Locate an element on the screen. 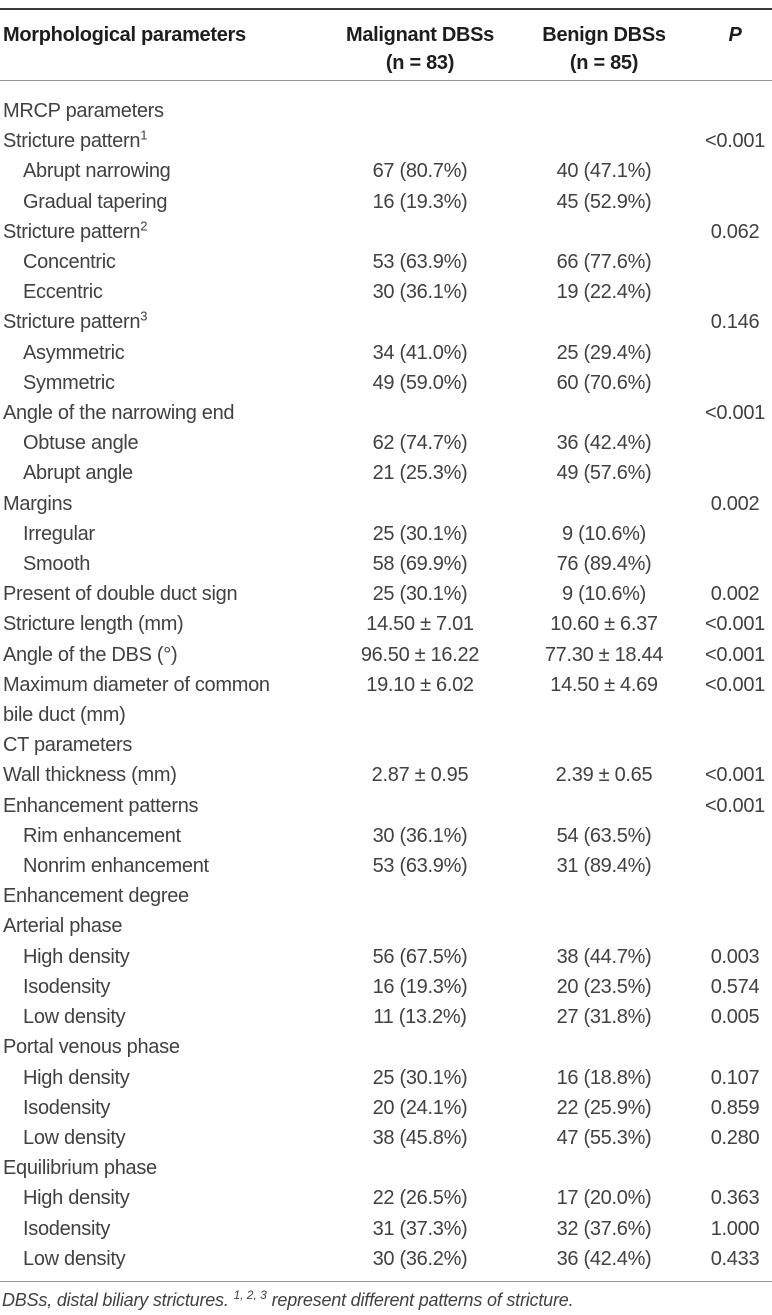  row-label: Stricture pattern2 is located at coordinates (165, 232).